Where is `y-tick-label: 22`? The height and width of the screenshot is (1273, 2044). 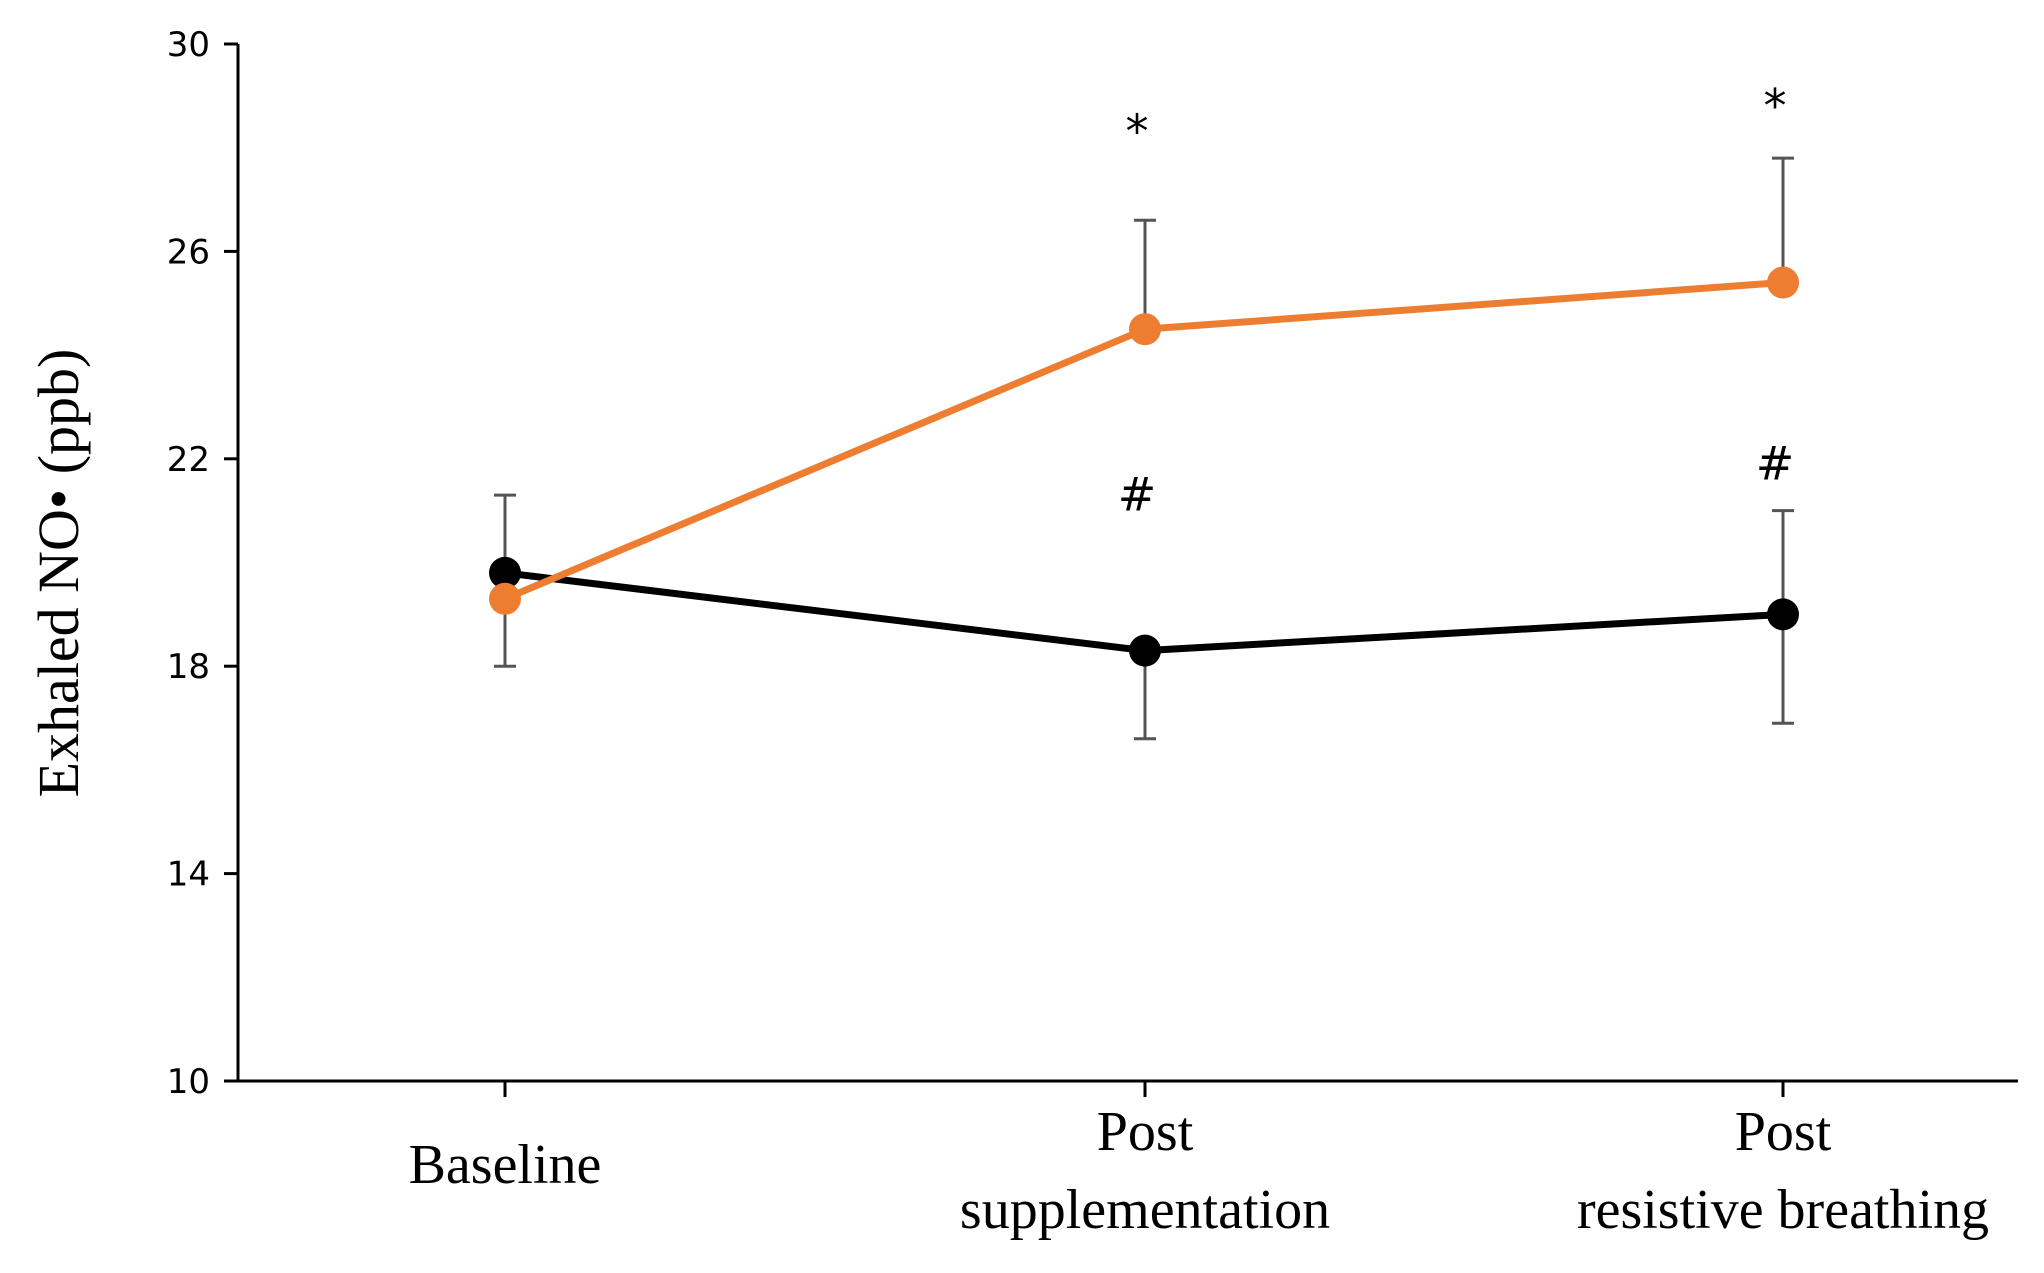 y-tick-label: 22 is located at coordinates (188, 460).